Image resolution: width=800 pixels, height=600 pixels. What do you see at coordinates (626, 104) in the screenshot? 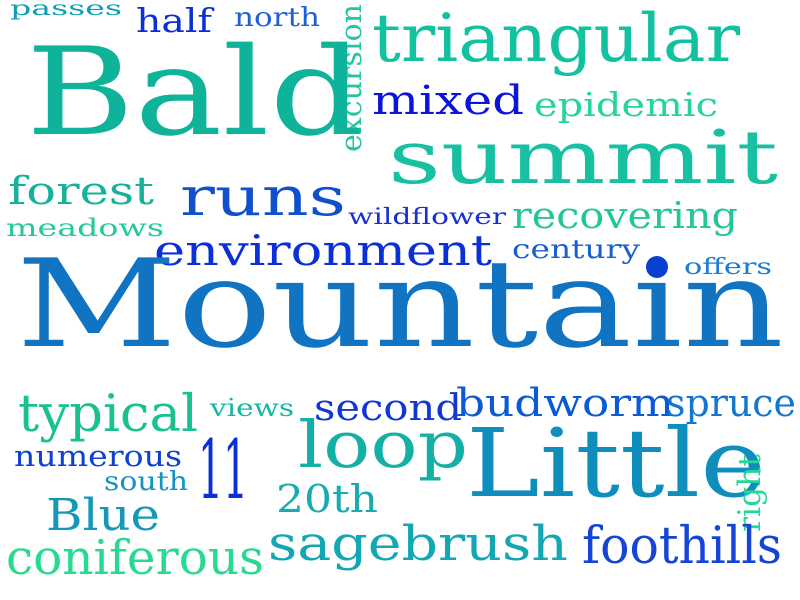
I see `word-epidemic: epidemic` at bounding box center [626, 104].